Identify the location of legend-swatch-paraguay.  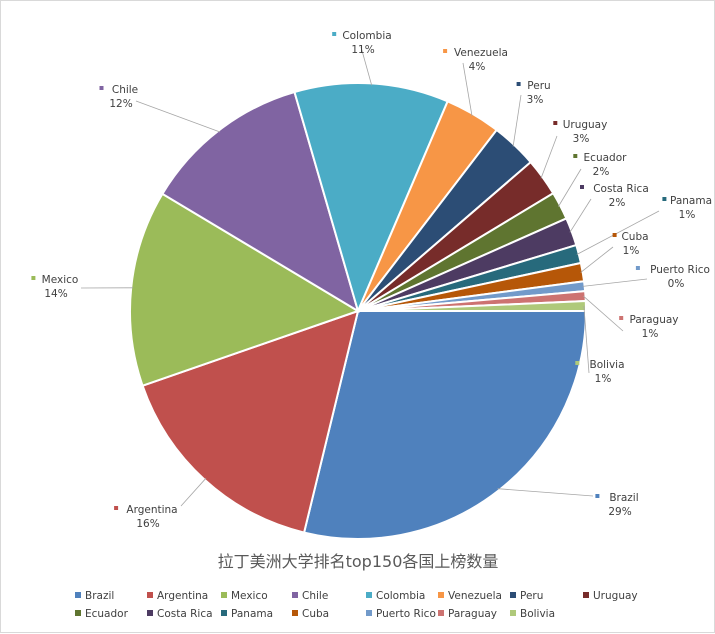
(441, 613).